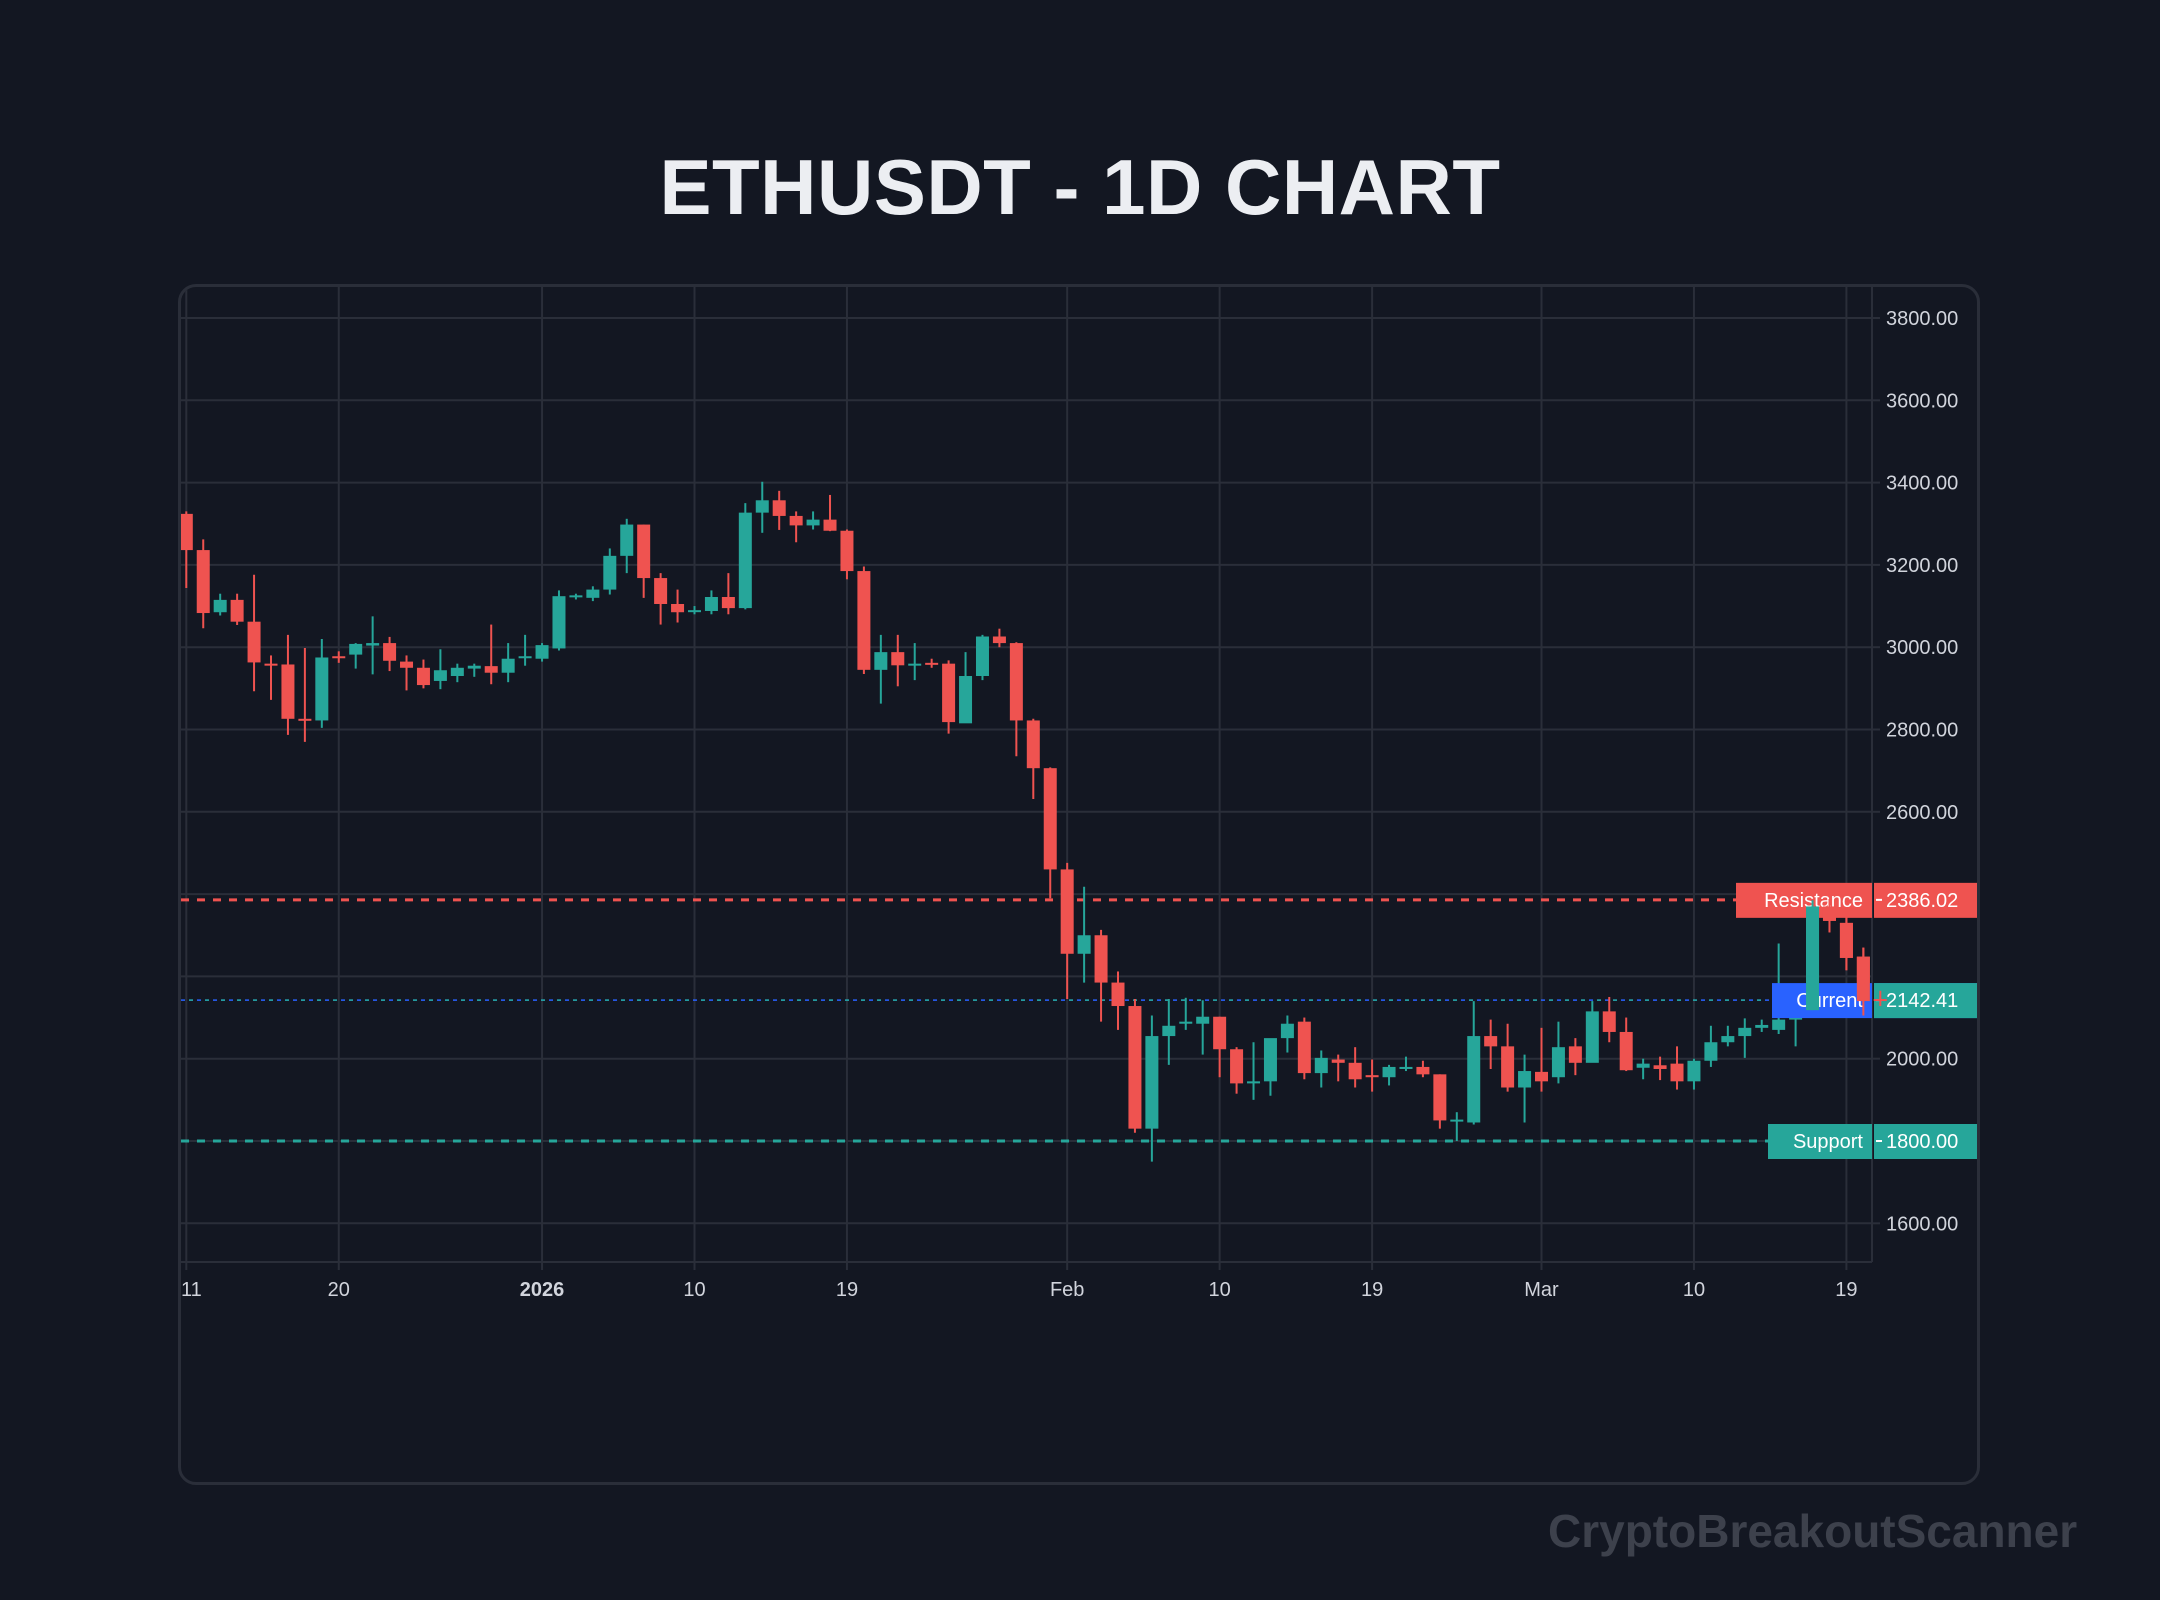 Image resolution: width=2160 pixels, height=1600 pixels. Describe the element at coordinates (1026, 1020) in the screenshot. I see `level-lines` at that location.